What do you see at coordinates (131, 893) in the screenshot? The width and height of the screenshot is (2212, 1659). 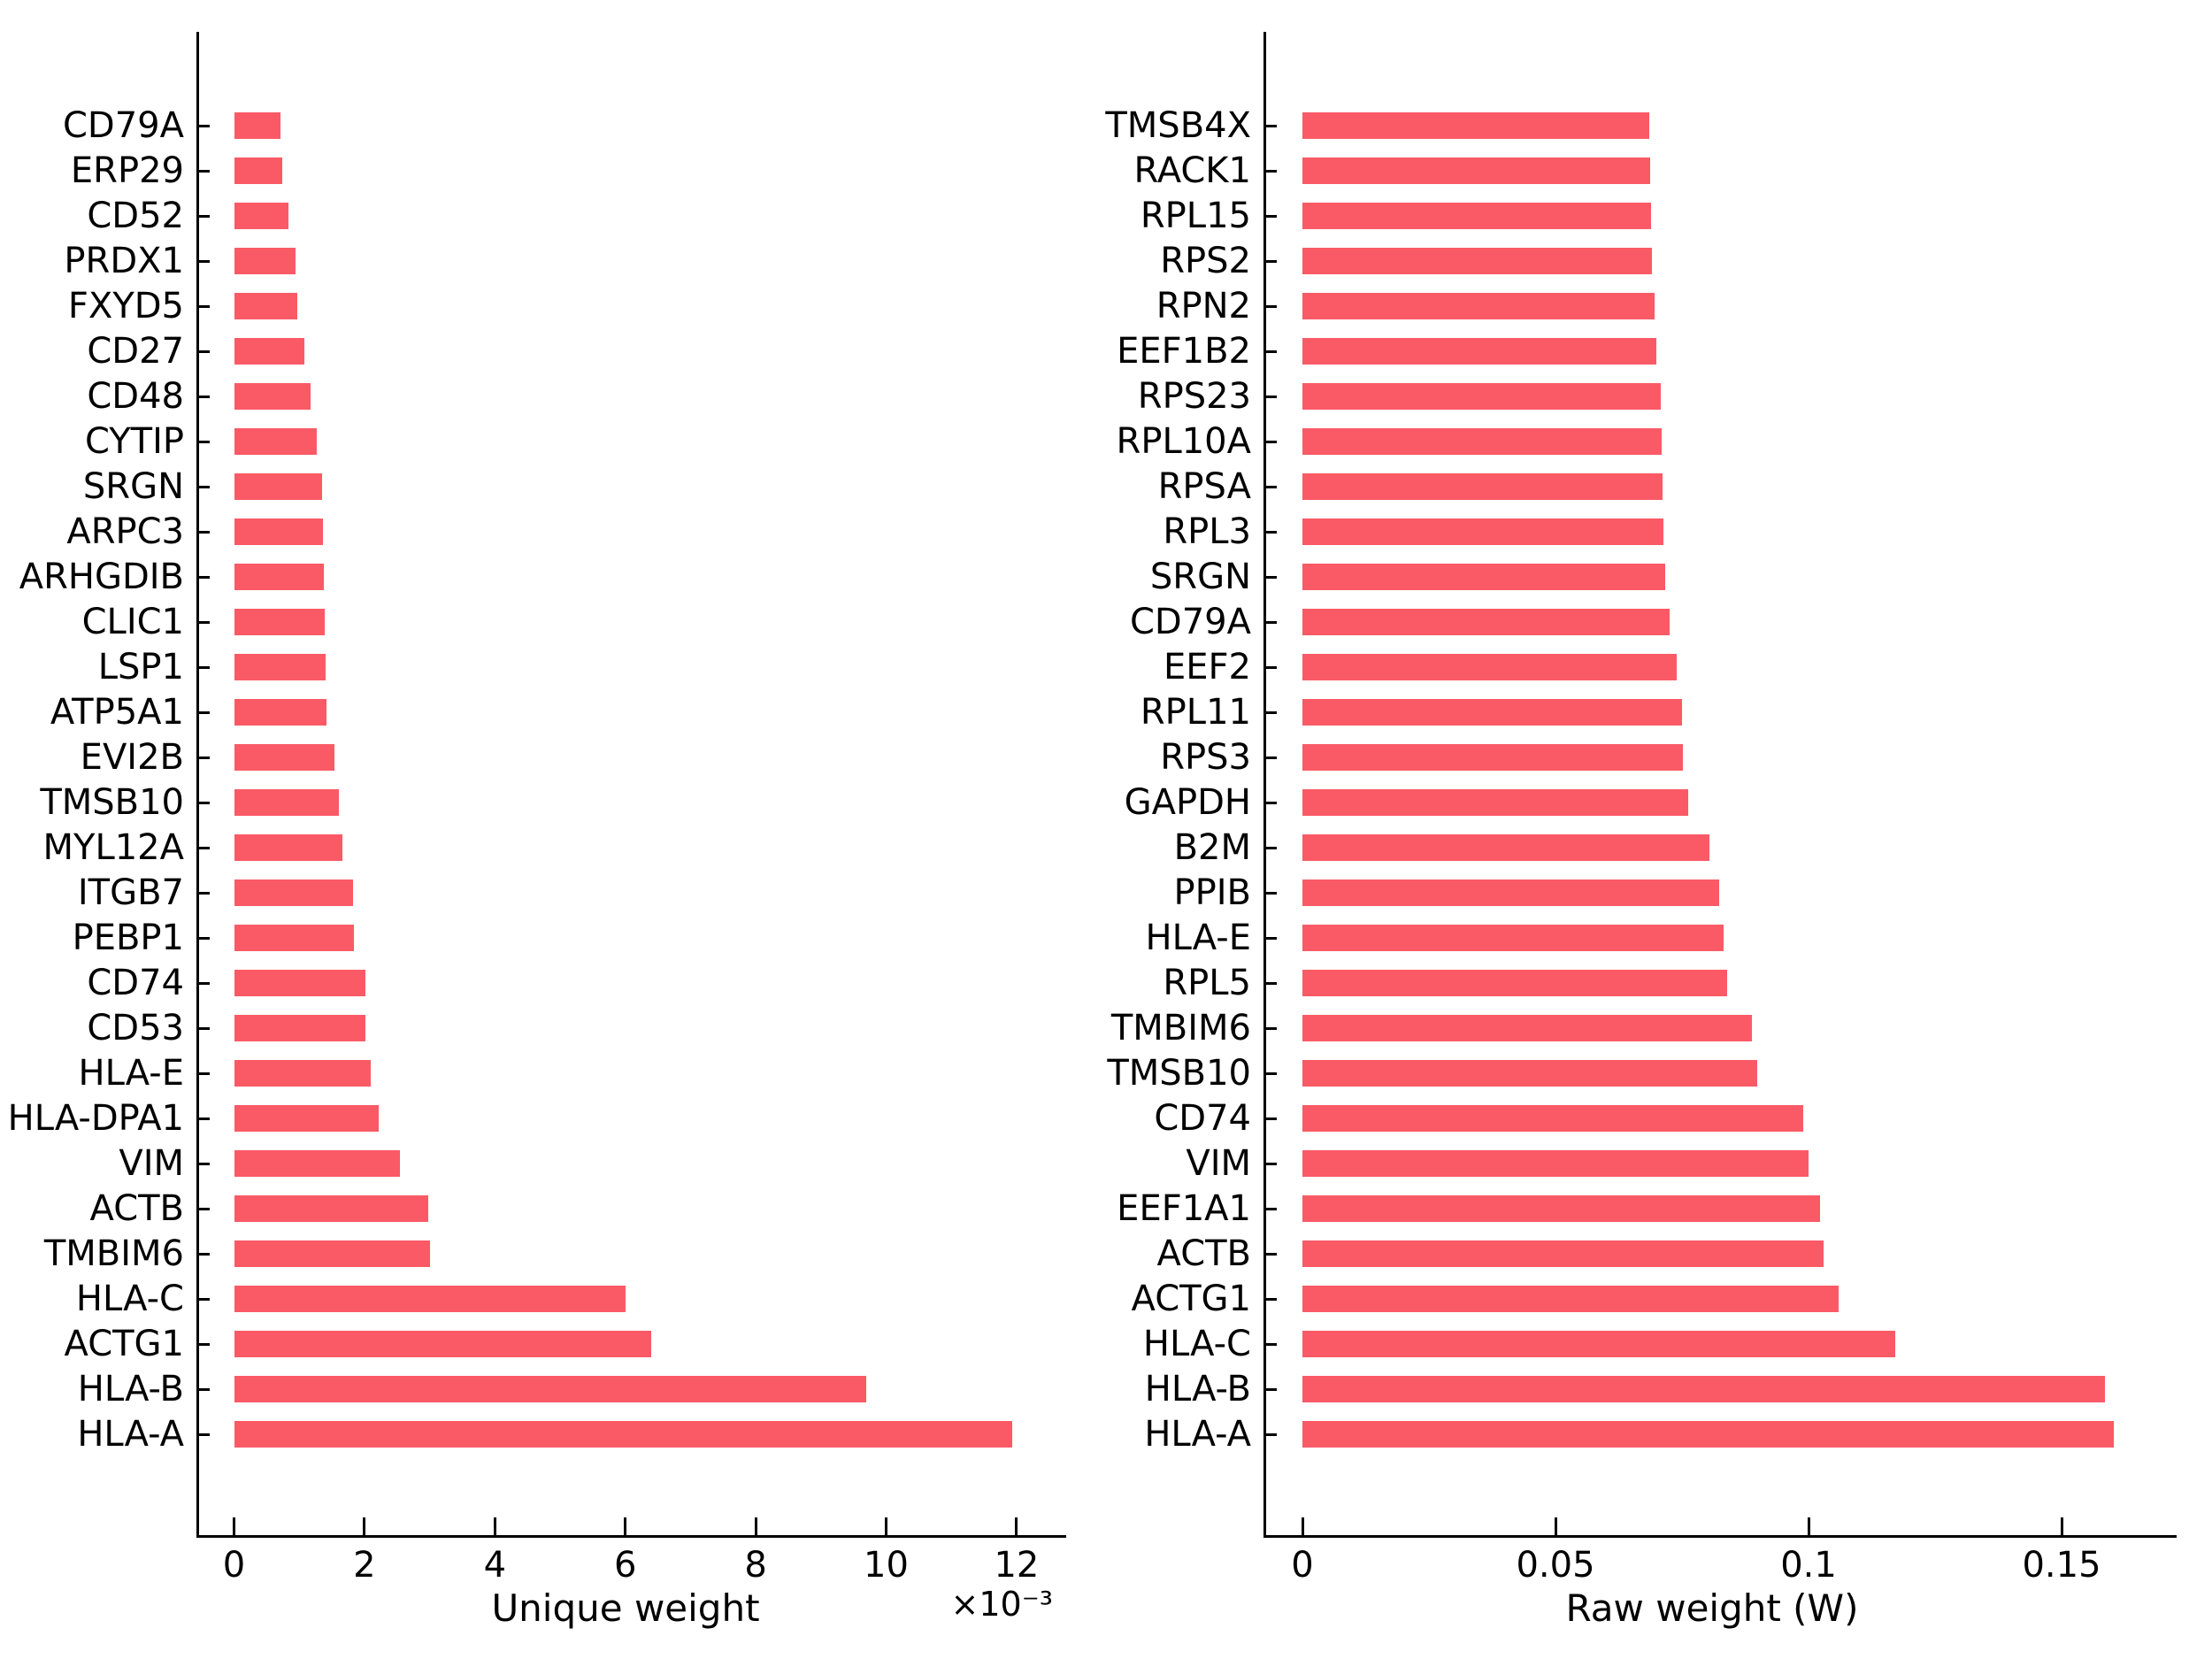 I see `gene-label: ITGB7` at bounding box center [131, 893].